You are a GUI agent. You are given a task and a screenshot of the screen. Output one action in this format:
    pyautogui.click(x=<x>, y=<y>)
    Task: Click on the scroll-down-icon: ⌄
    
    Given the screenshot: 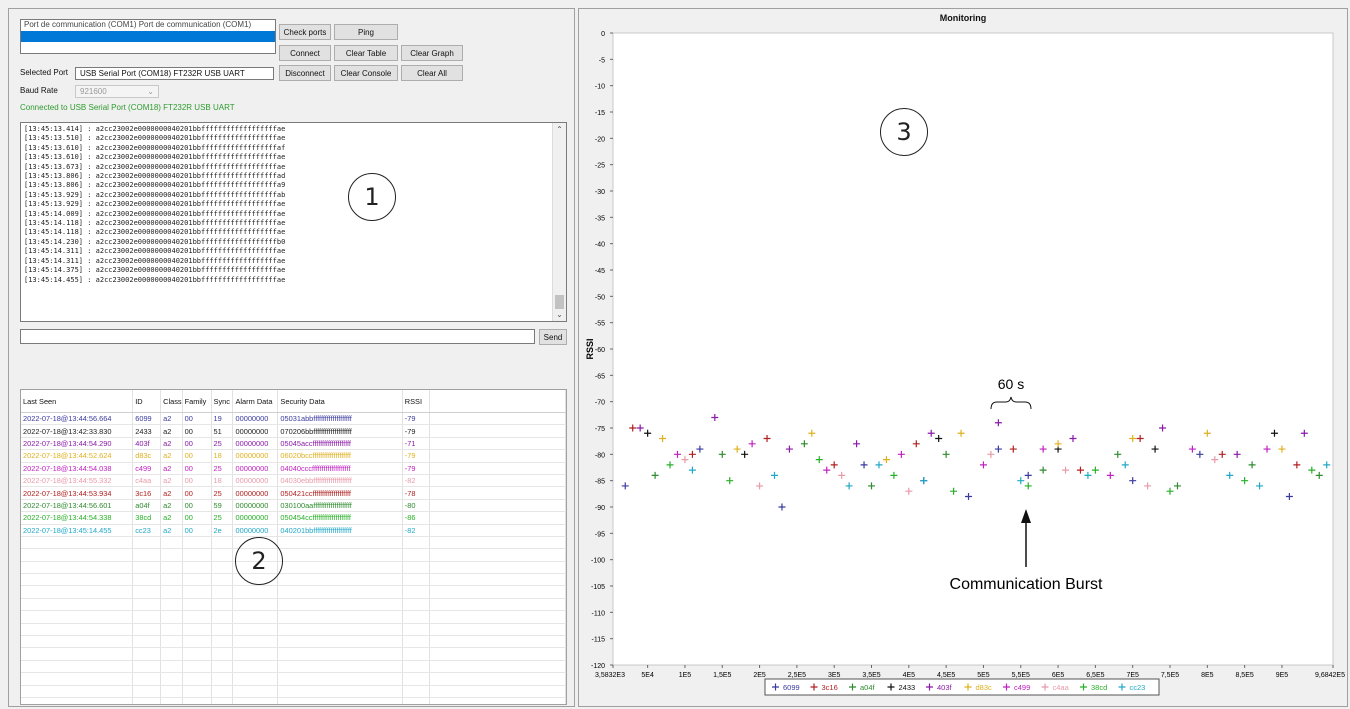 What is the action you would take?
    pyautogui.click(x=559, y=314)
    